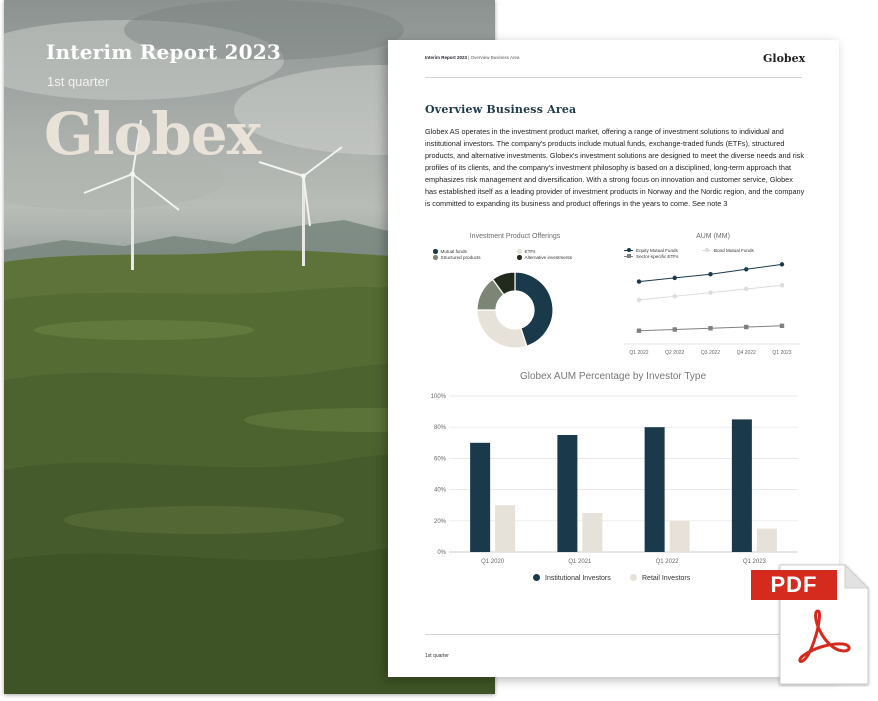 The height and width of the screenshot is (701, 878). I want to click on x-tick-label: Q1 2021, so click(580, 562).